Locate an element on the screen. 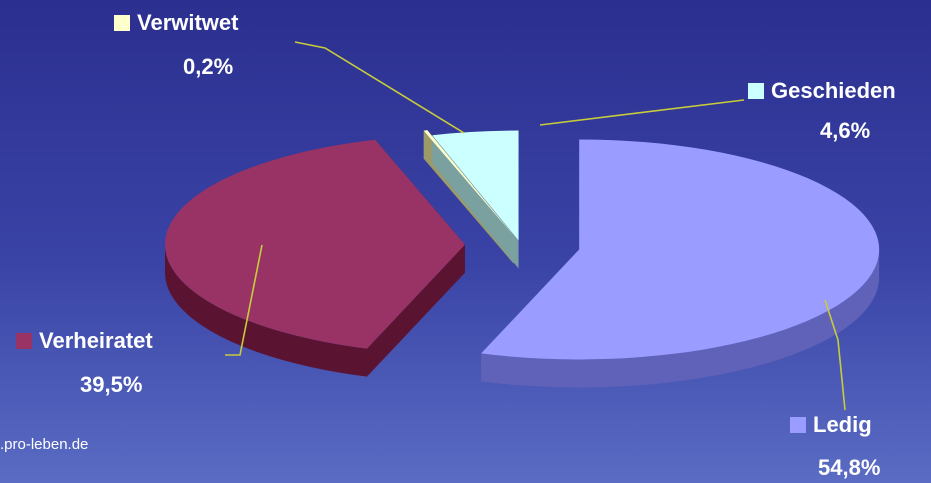 The image size is (931, 483). legend-verwitwet: Verwitwet is located at coordinates (176, 23).